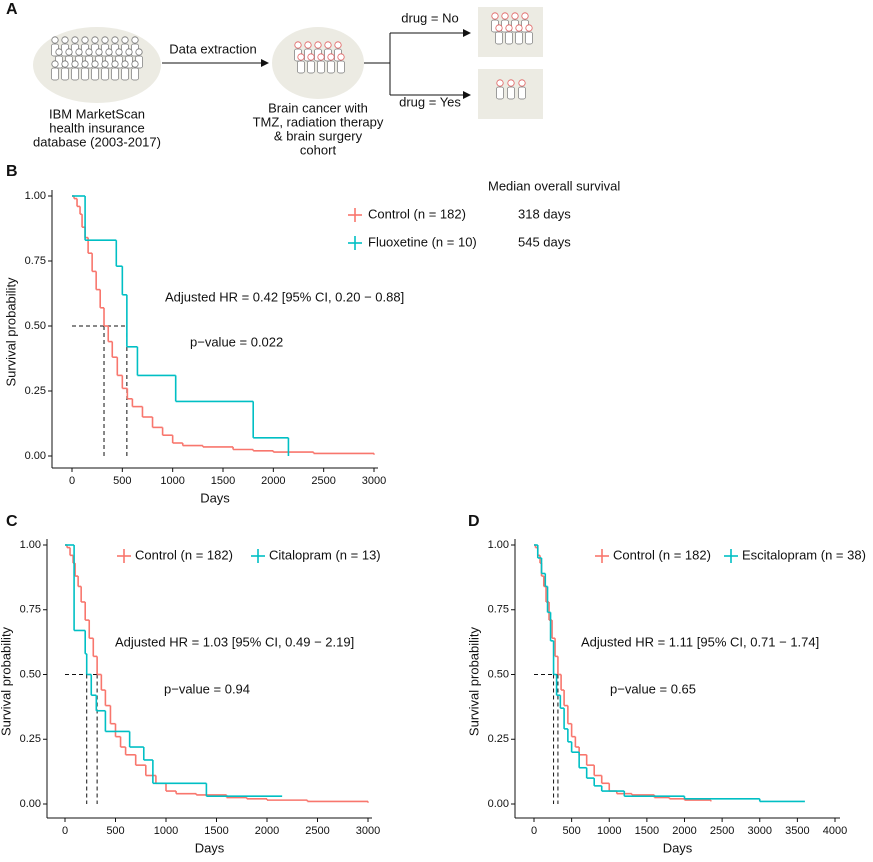 Image resolution: width=873 pixels, height=862 pixels. What do you see at coordinates (212, 48) in the screenshot?
I see `step-label: Data extraction` at bounding box center [212, 48].